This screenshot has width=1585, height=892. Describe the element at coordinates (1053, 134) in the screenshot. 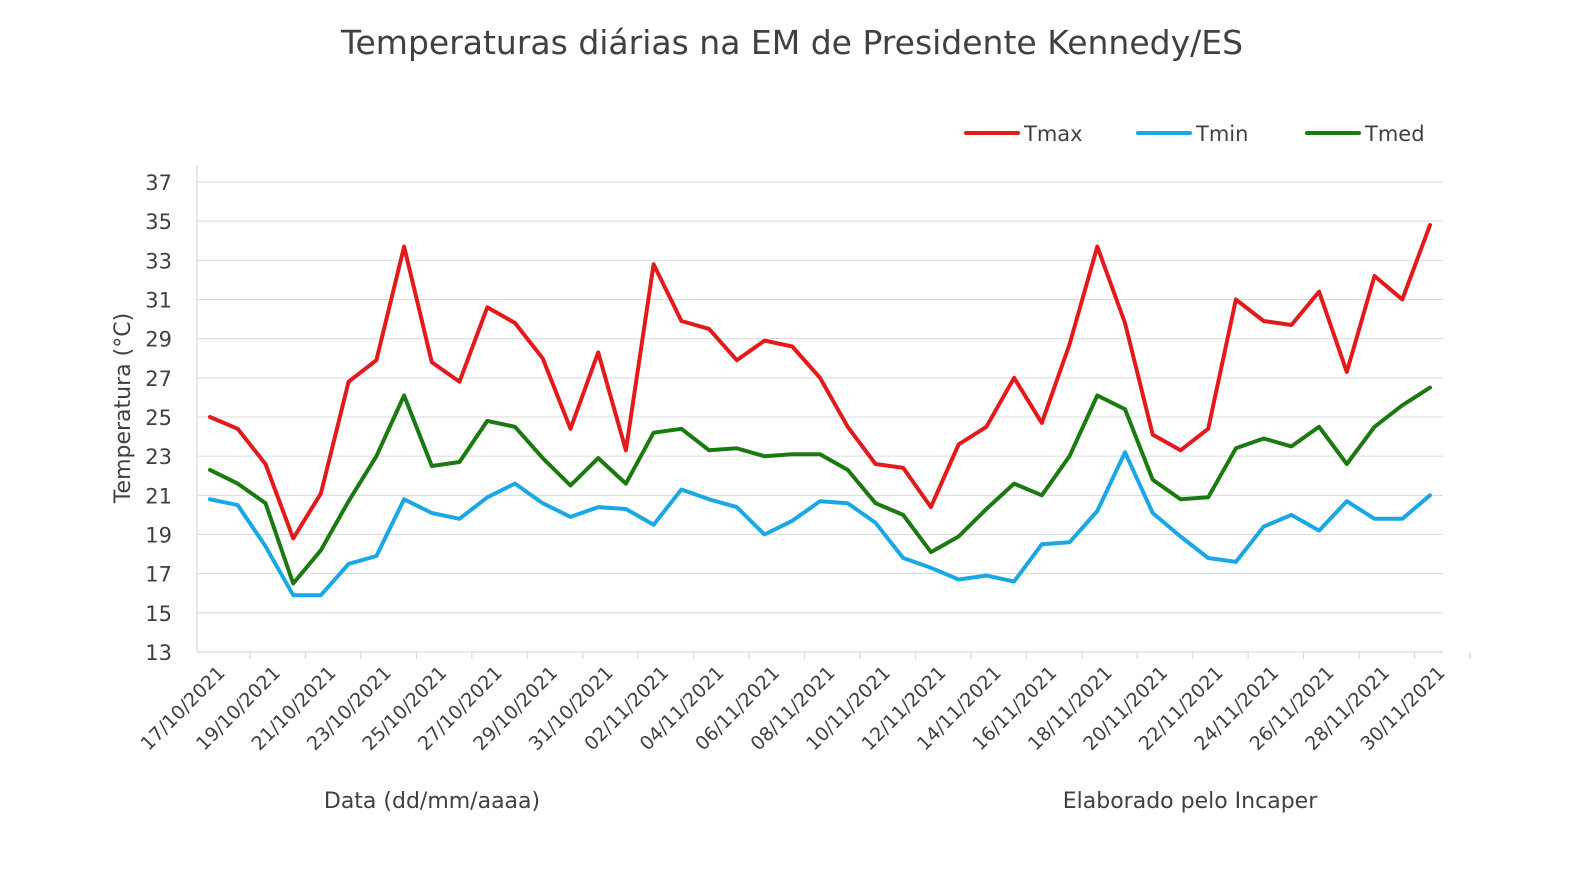

I see `legend-label-tmax: Tmax` at that location.